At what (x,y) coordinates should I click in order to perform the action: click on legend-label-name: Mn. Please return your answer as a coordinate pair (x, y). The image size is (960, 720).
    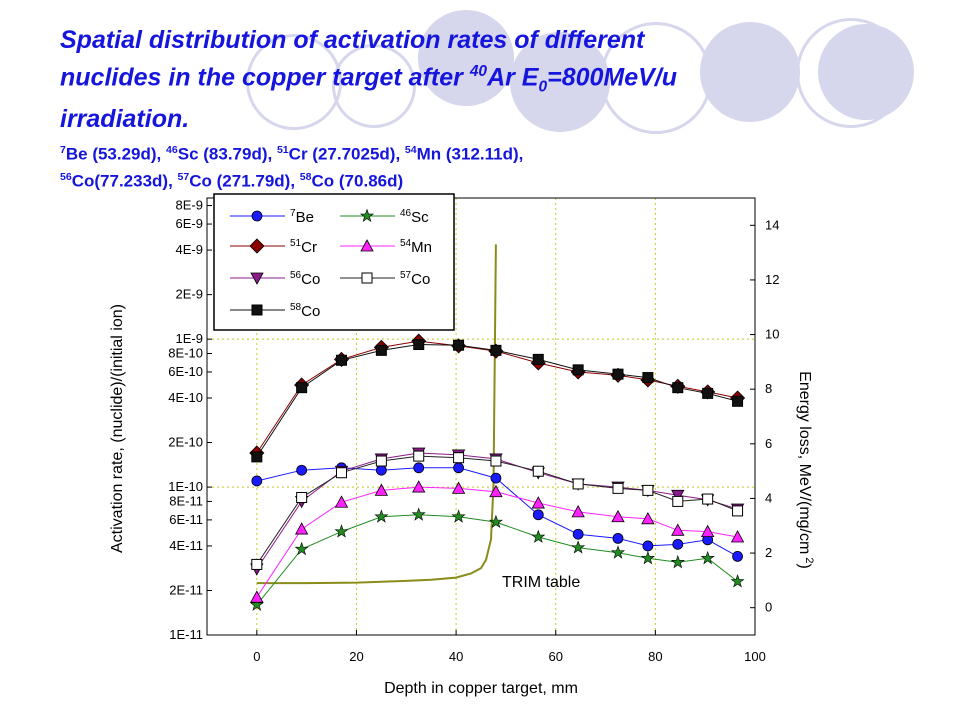
    Looking at the image, I should click on (421, 247).